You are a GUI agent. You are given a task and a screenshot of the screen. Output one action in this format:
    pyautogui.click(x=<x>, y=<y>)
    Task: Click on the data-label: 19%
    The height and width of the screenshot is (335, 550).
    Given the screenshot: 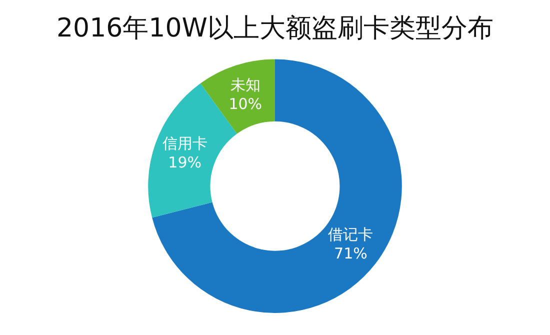 What is the action you would take?
    pyautogui.click(x=185, y=163)
    